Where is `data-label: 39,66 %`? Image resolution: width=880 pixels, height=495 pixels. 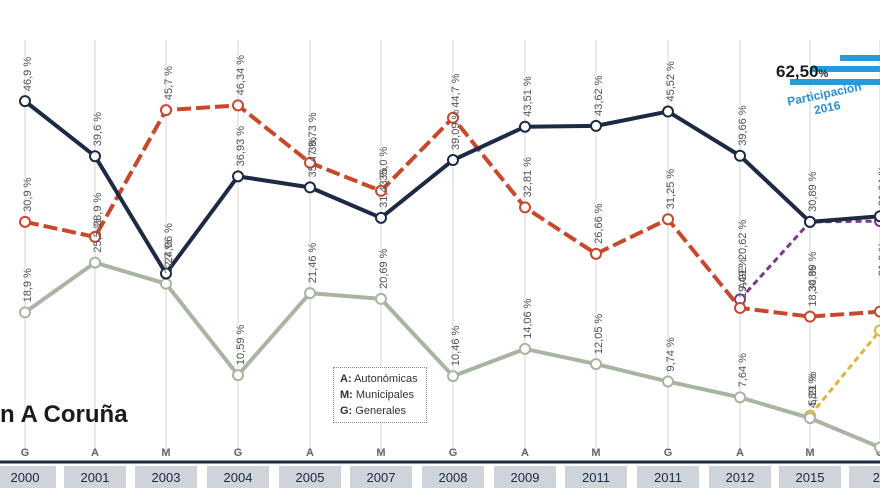
data-label: 39,66 % is located at coordinates (743, 125).